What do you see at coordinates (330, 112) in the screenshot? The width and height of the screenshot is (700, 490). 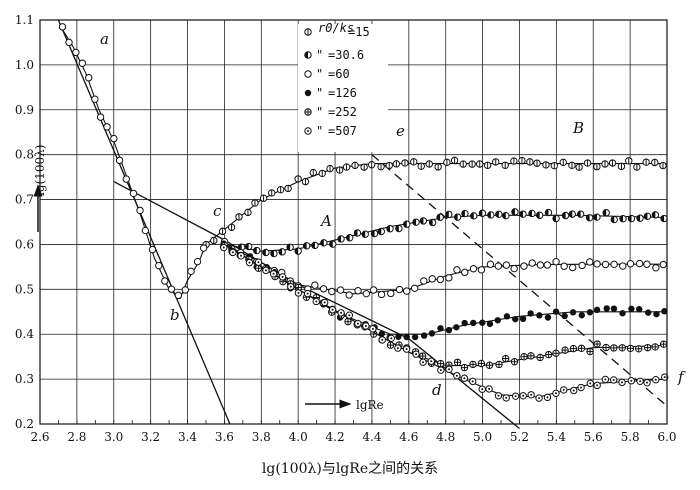 I see `legend-item: " =252` at bounding box center [330, 112].